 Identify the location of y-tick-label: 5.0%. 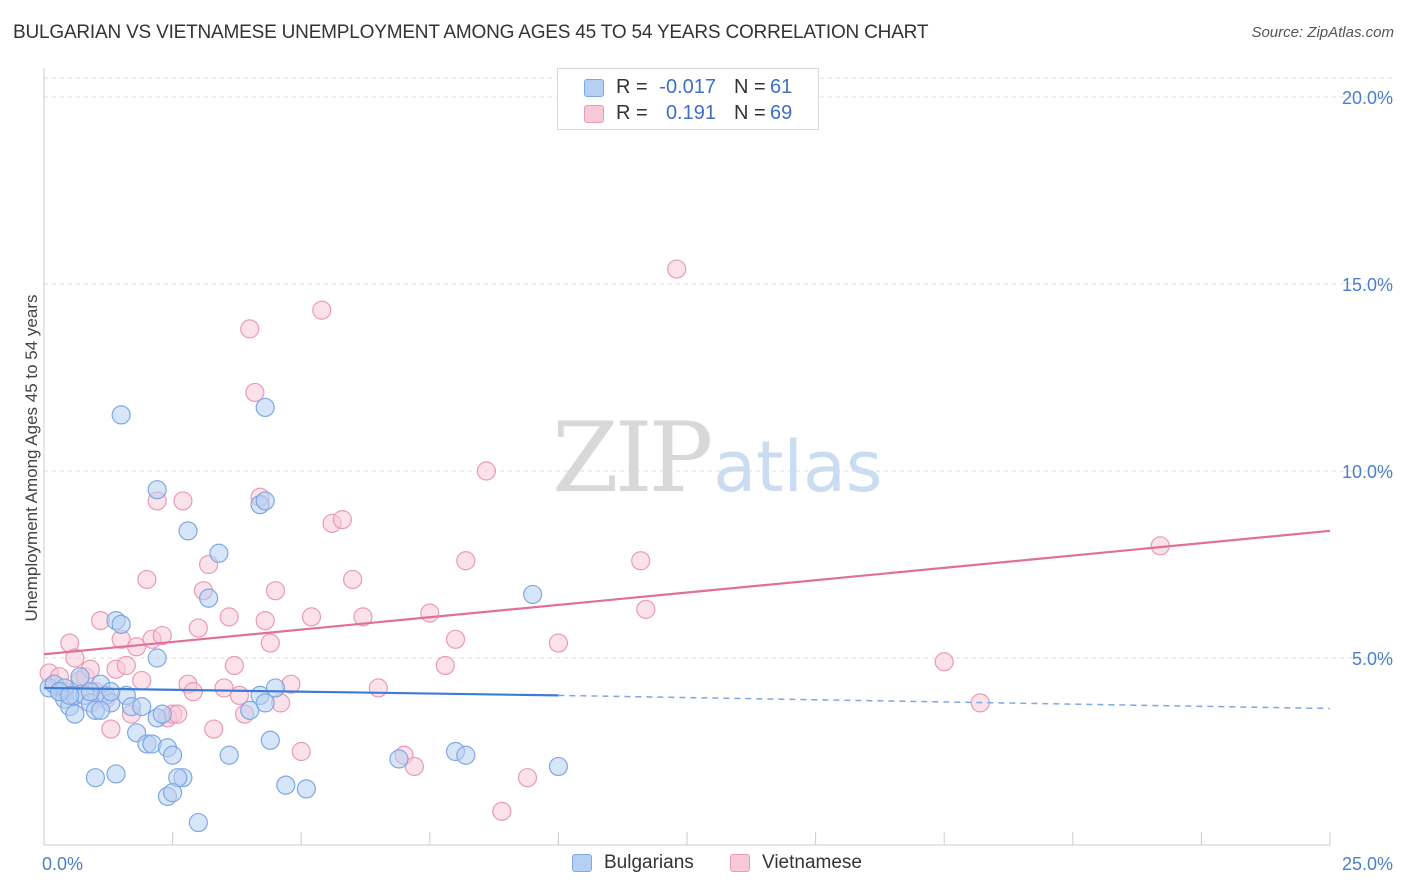
(1372, 659).